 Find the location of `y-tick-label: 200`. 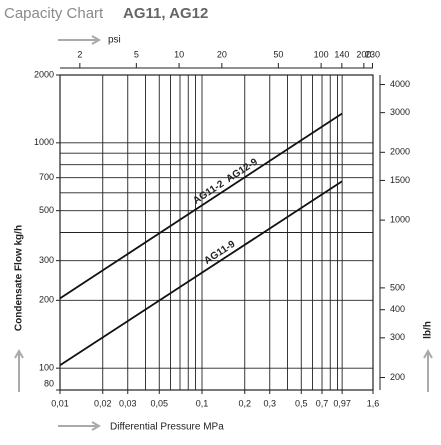

y-tick-label: 200 is located at coordinates (46, 300).